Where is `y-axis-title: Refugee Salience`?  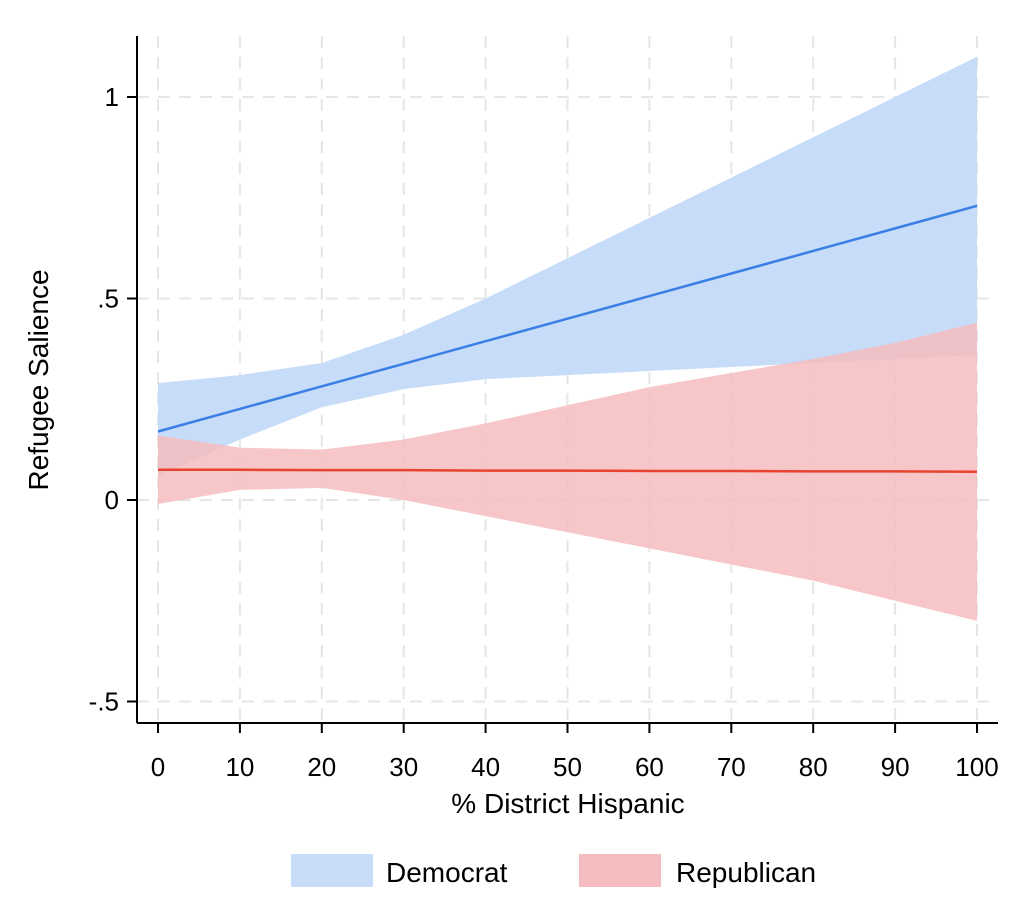
y-axis-title: Refugee Salience is located at coordinates (38, 379).